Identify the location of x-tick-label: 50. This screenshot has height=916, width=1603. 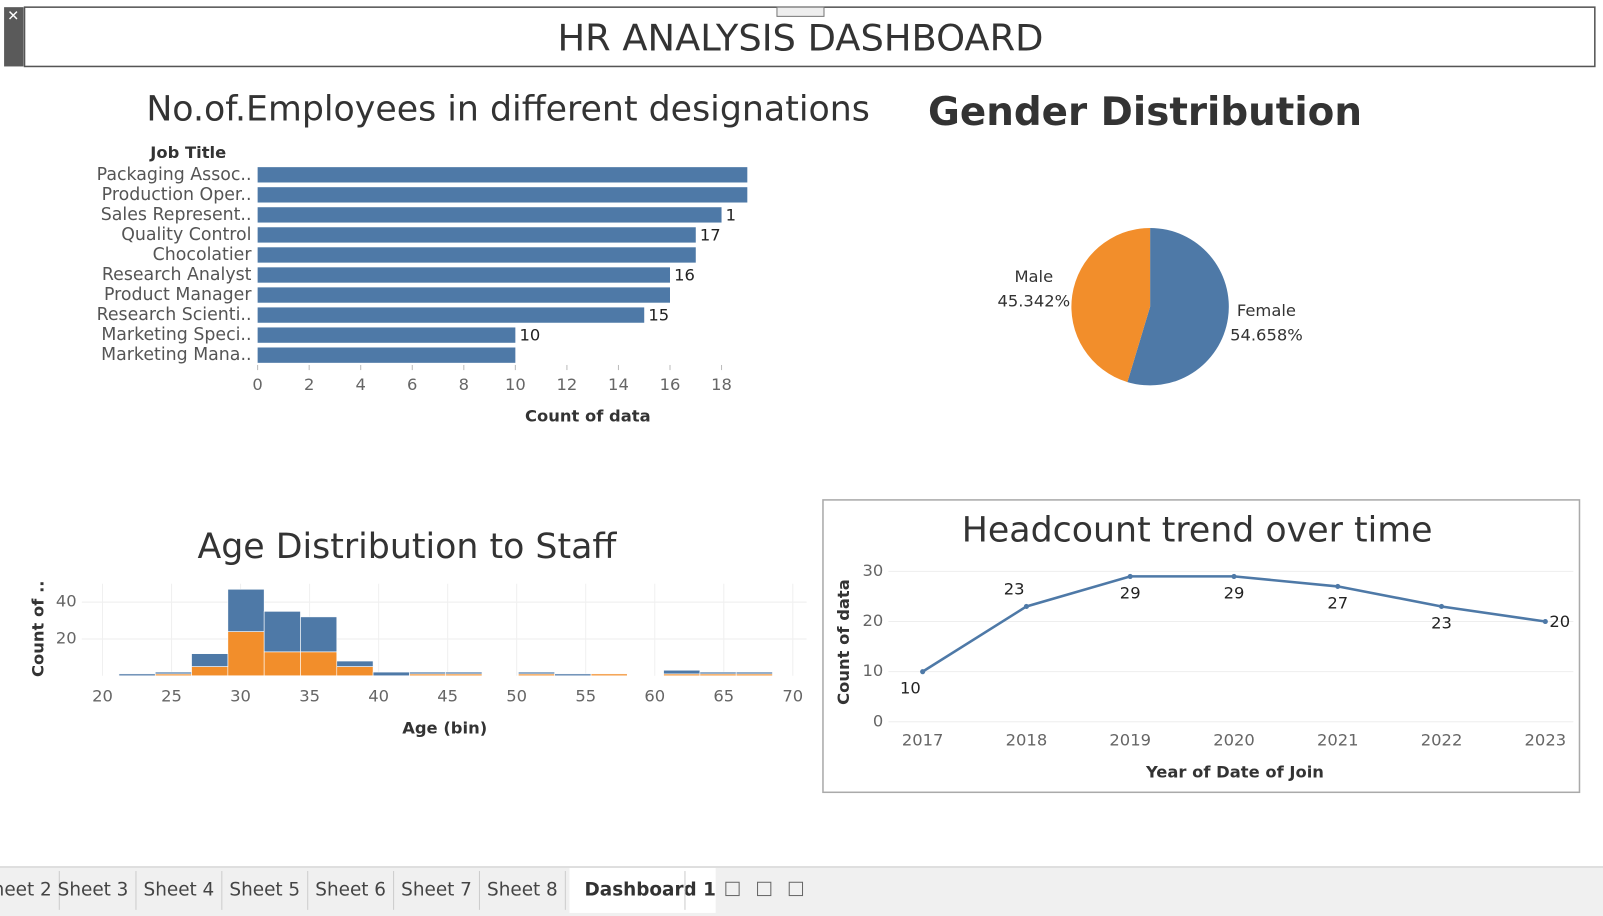
(516, 696).